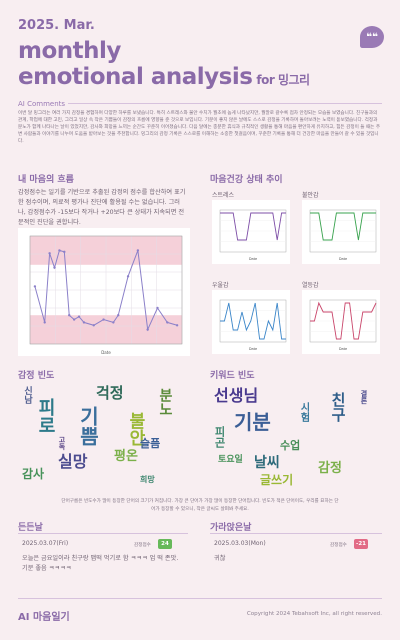 The height and width of the screenshot is (640, 400). I want to click on wordcloud-word: 감정, so click(330, 468).